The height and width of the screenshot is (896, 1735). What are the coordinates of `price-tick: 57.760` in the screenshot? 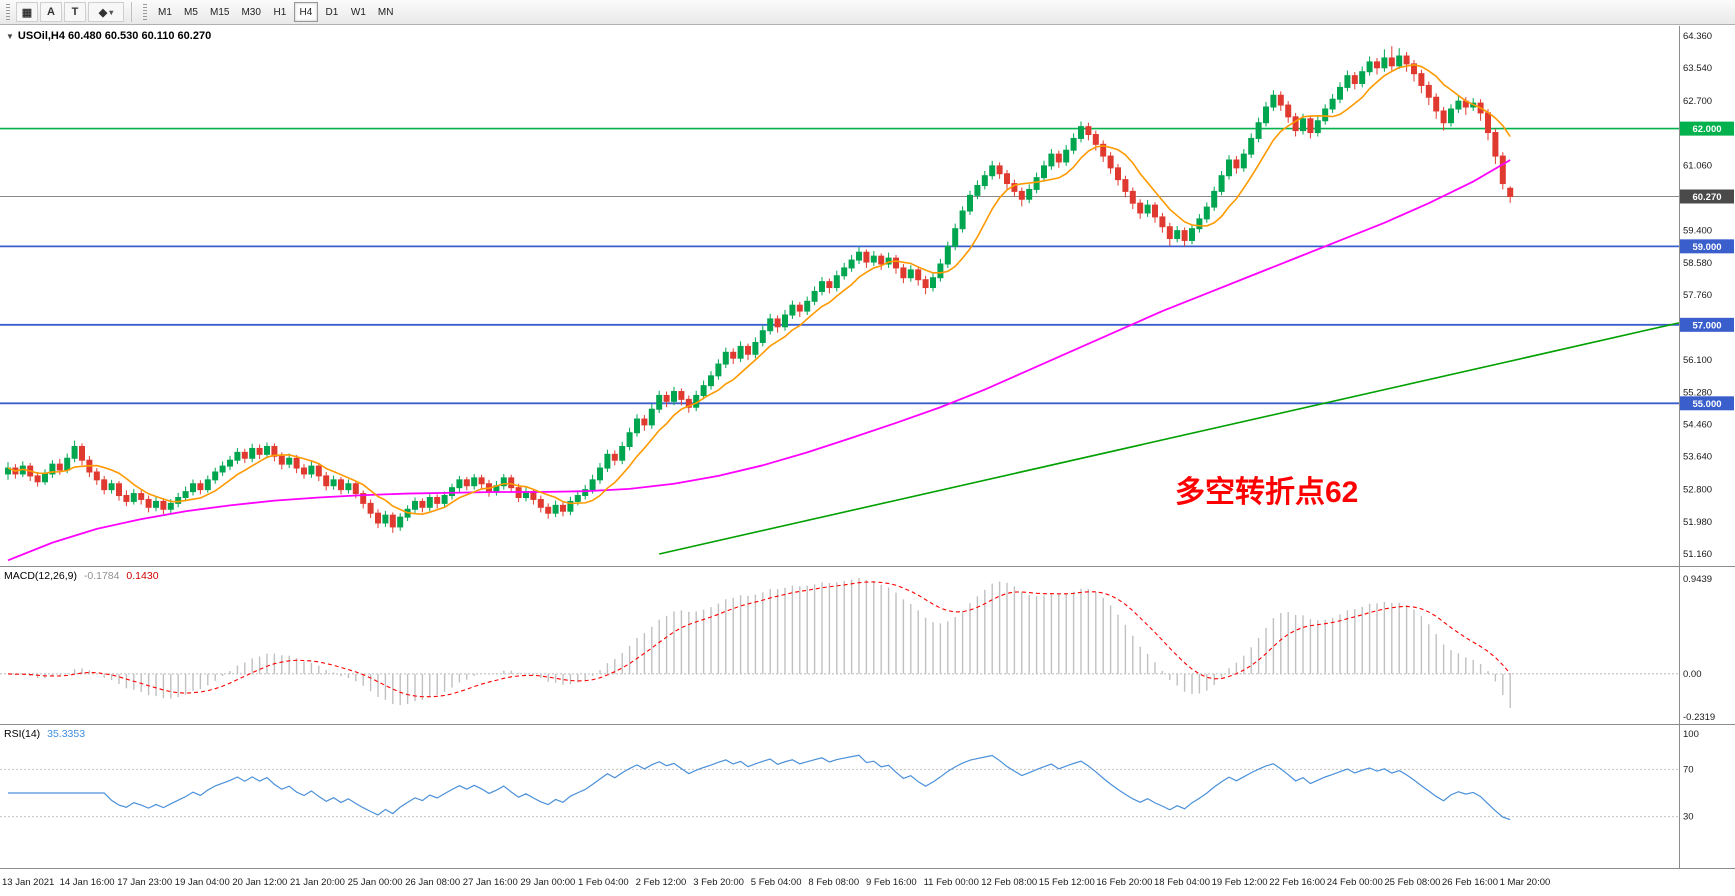 It's located at (1697, 295).